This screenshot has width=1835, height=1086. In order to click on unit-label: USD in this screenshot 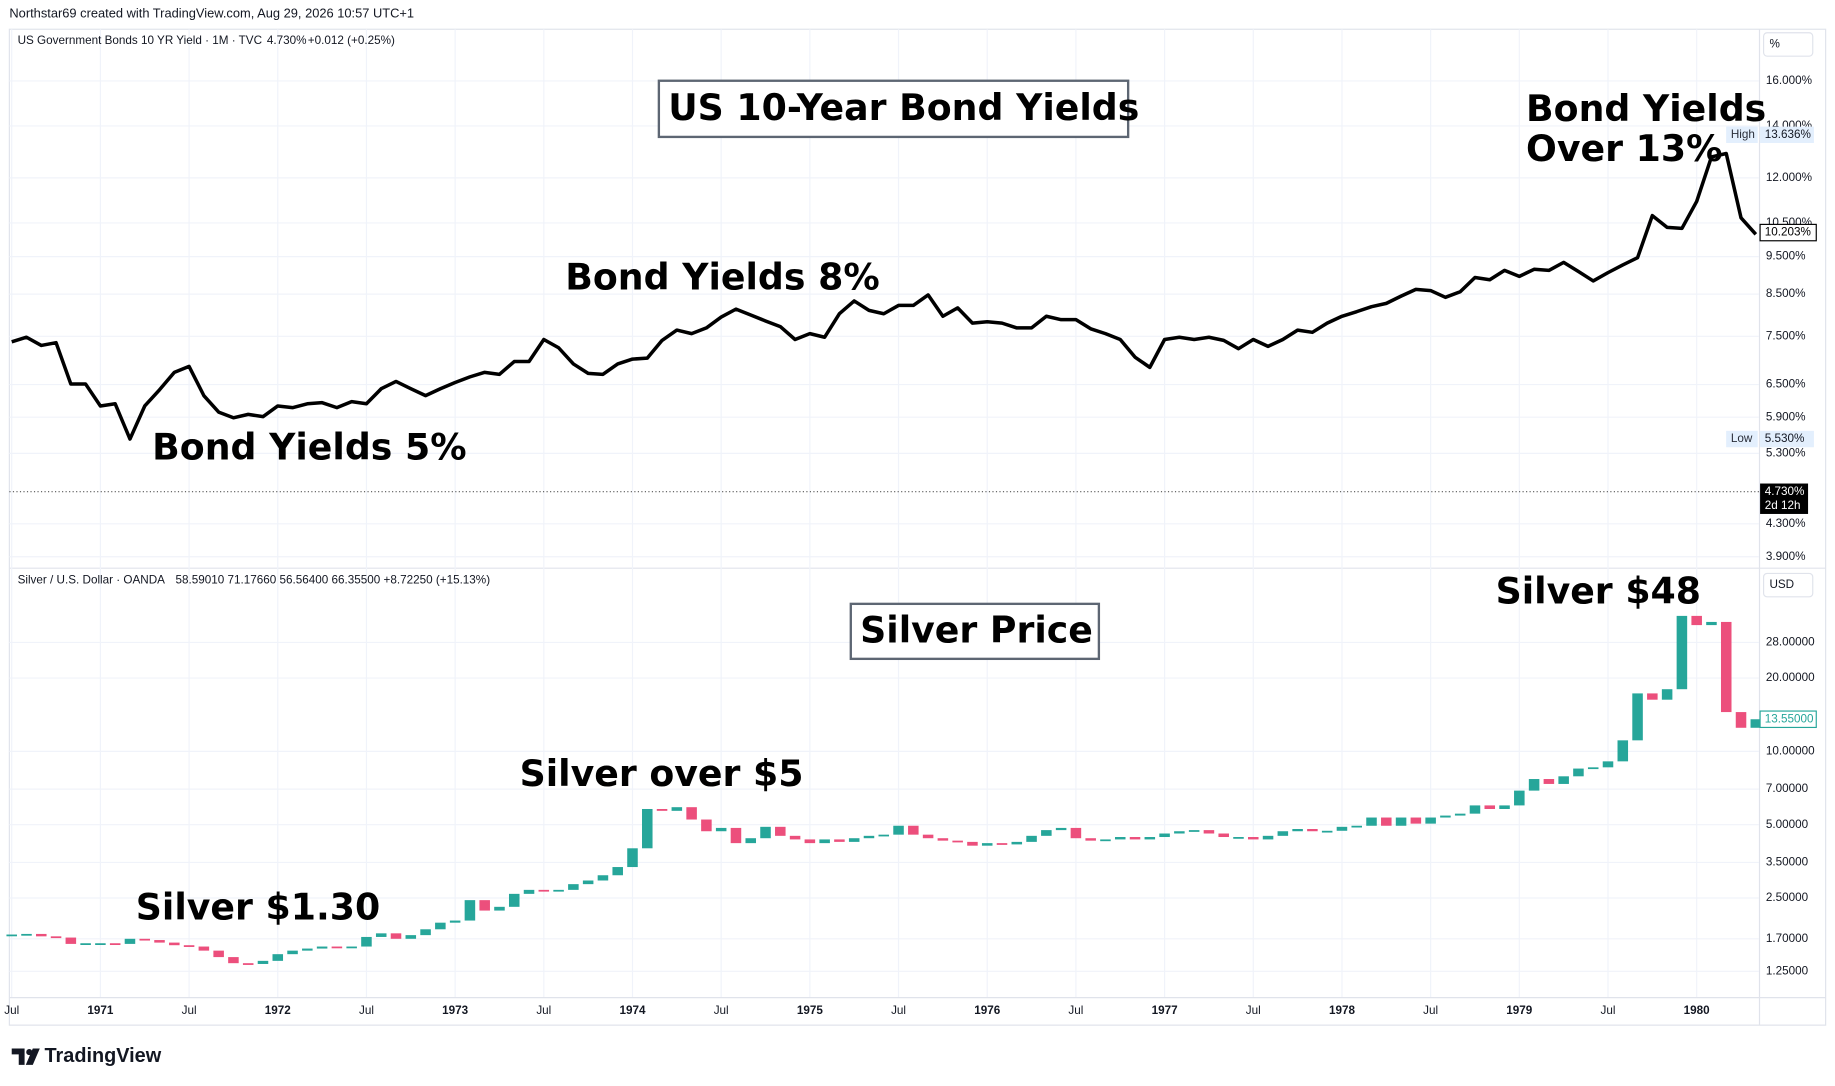, I will do `click(1781, 584)`.